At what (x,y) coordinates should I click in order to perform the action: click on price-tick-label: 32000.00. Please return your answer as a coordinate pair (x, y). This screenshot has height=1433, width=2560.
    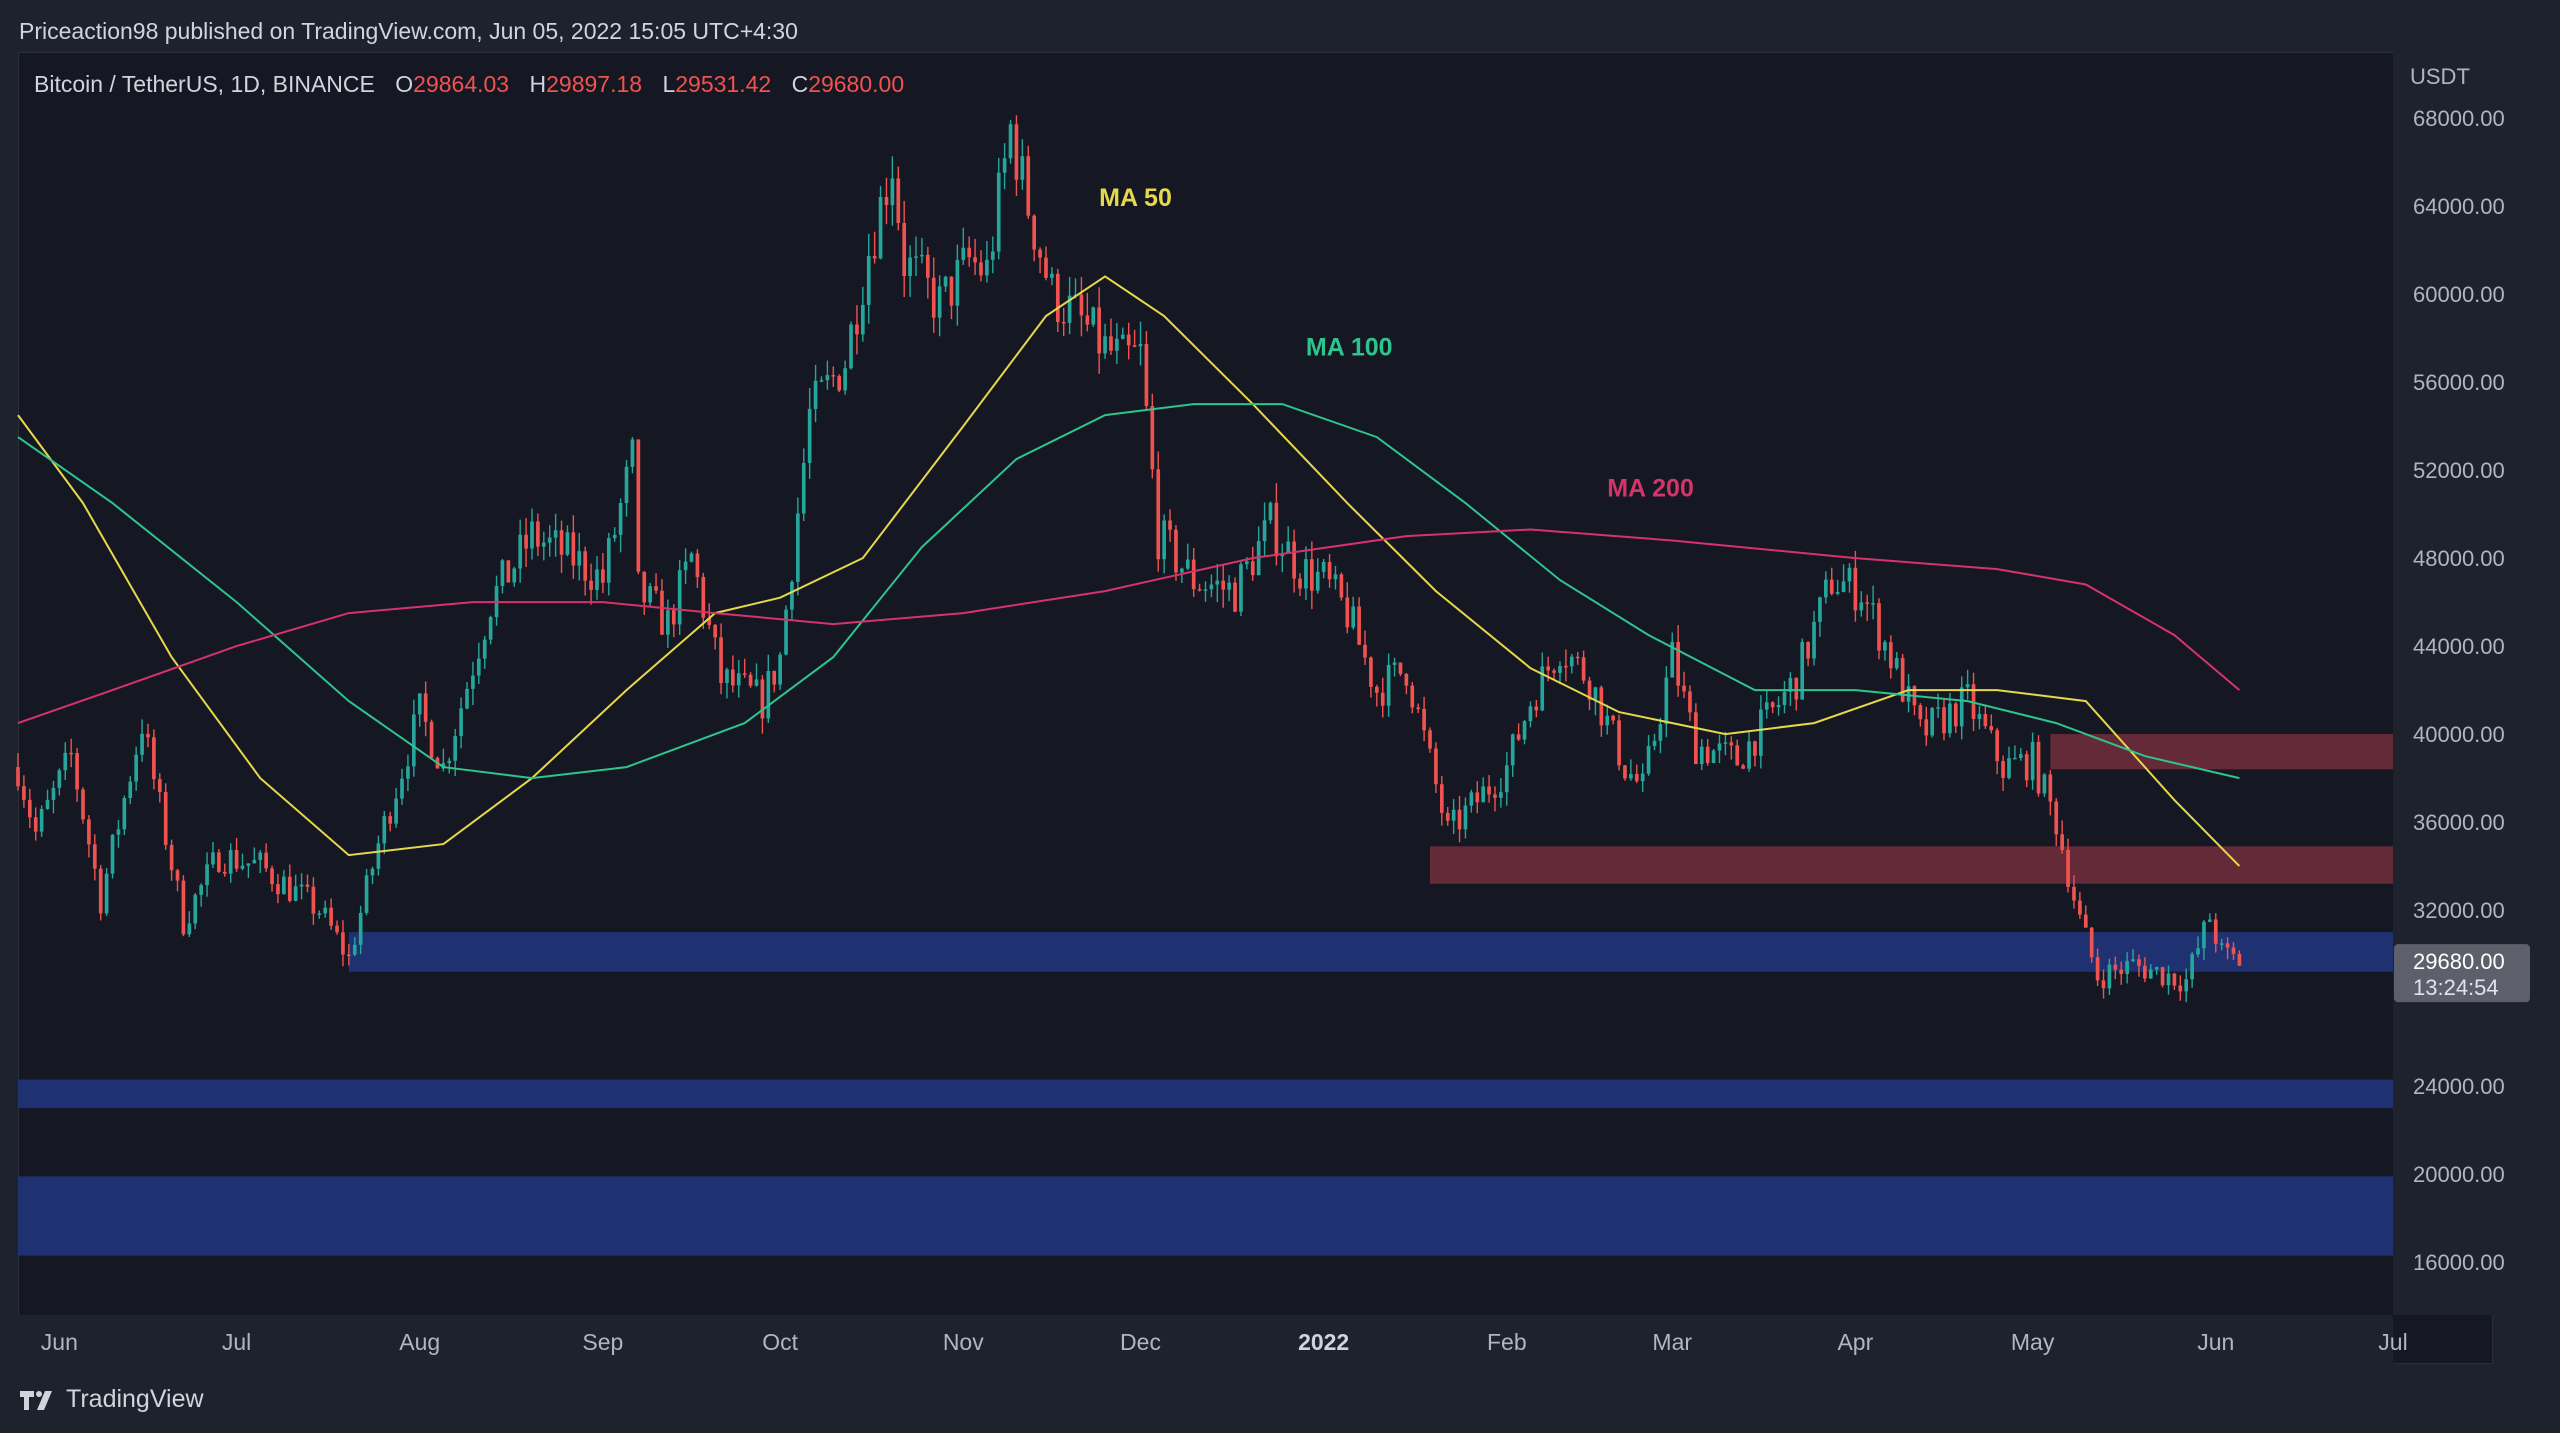
    Looking at the image, I should click on (2459, 910).